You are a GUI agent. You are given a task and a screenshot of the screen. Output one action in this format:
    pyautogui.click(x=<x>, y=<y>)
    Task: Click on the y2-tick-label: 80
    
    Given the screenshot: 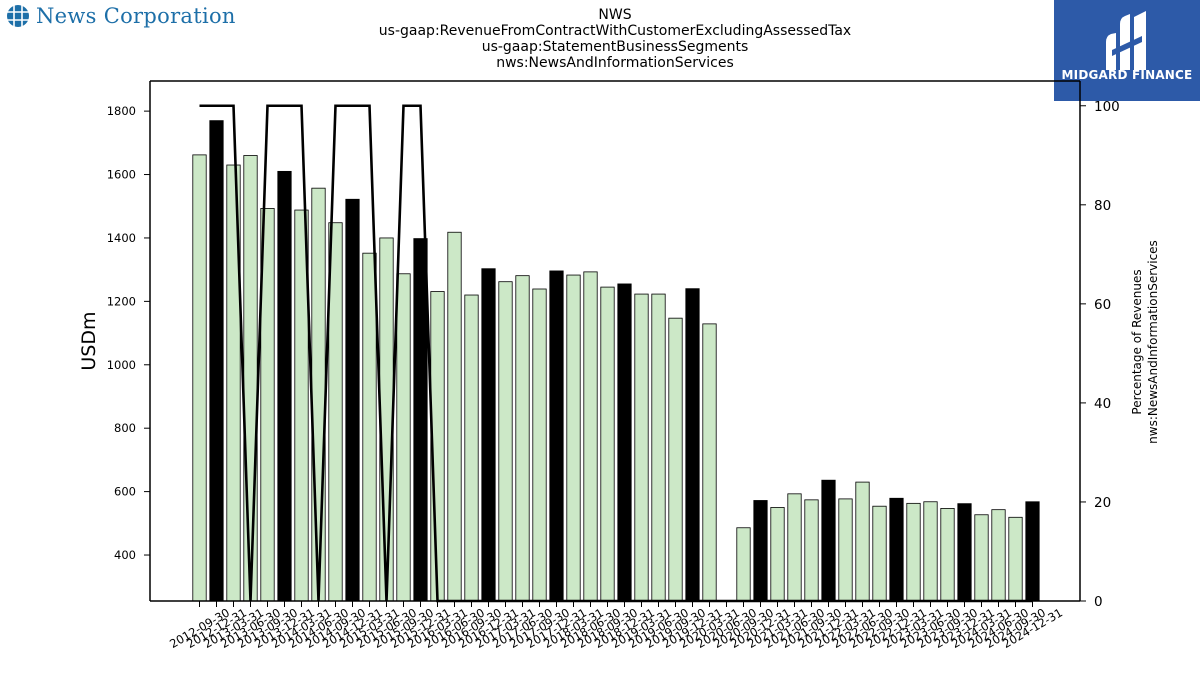 What is the action you would take?
    pyautogui.click(x=1102, y=206)
    